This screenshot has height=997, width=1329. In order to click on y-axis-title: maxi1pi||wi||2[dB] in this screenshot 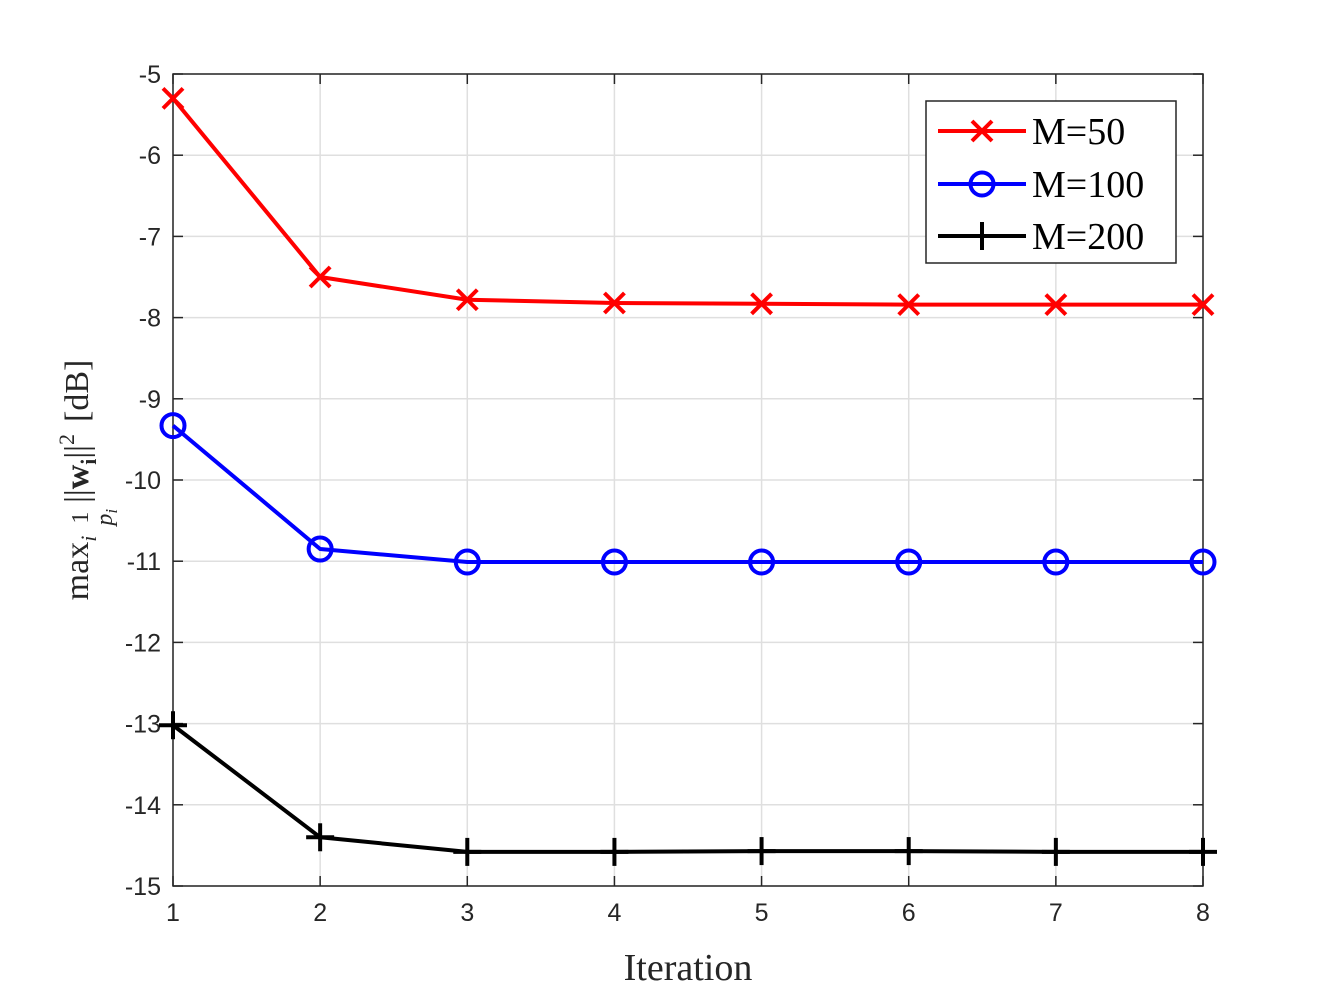, I will do `click(87, 480)`.